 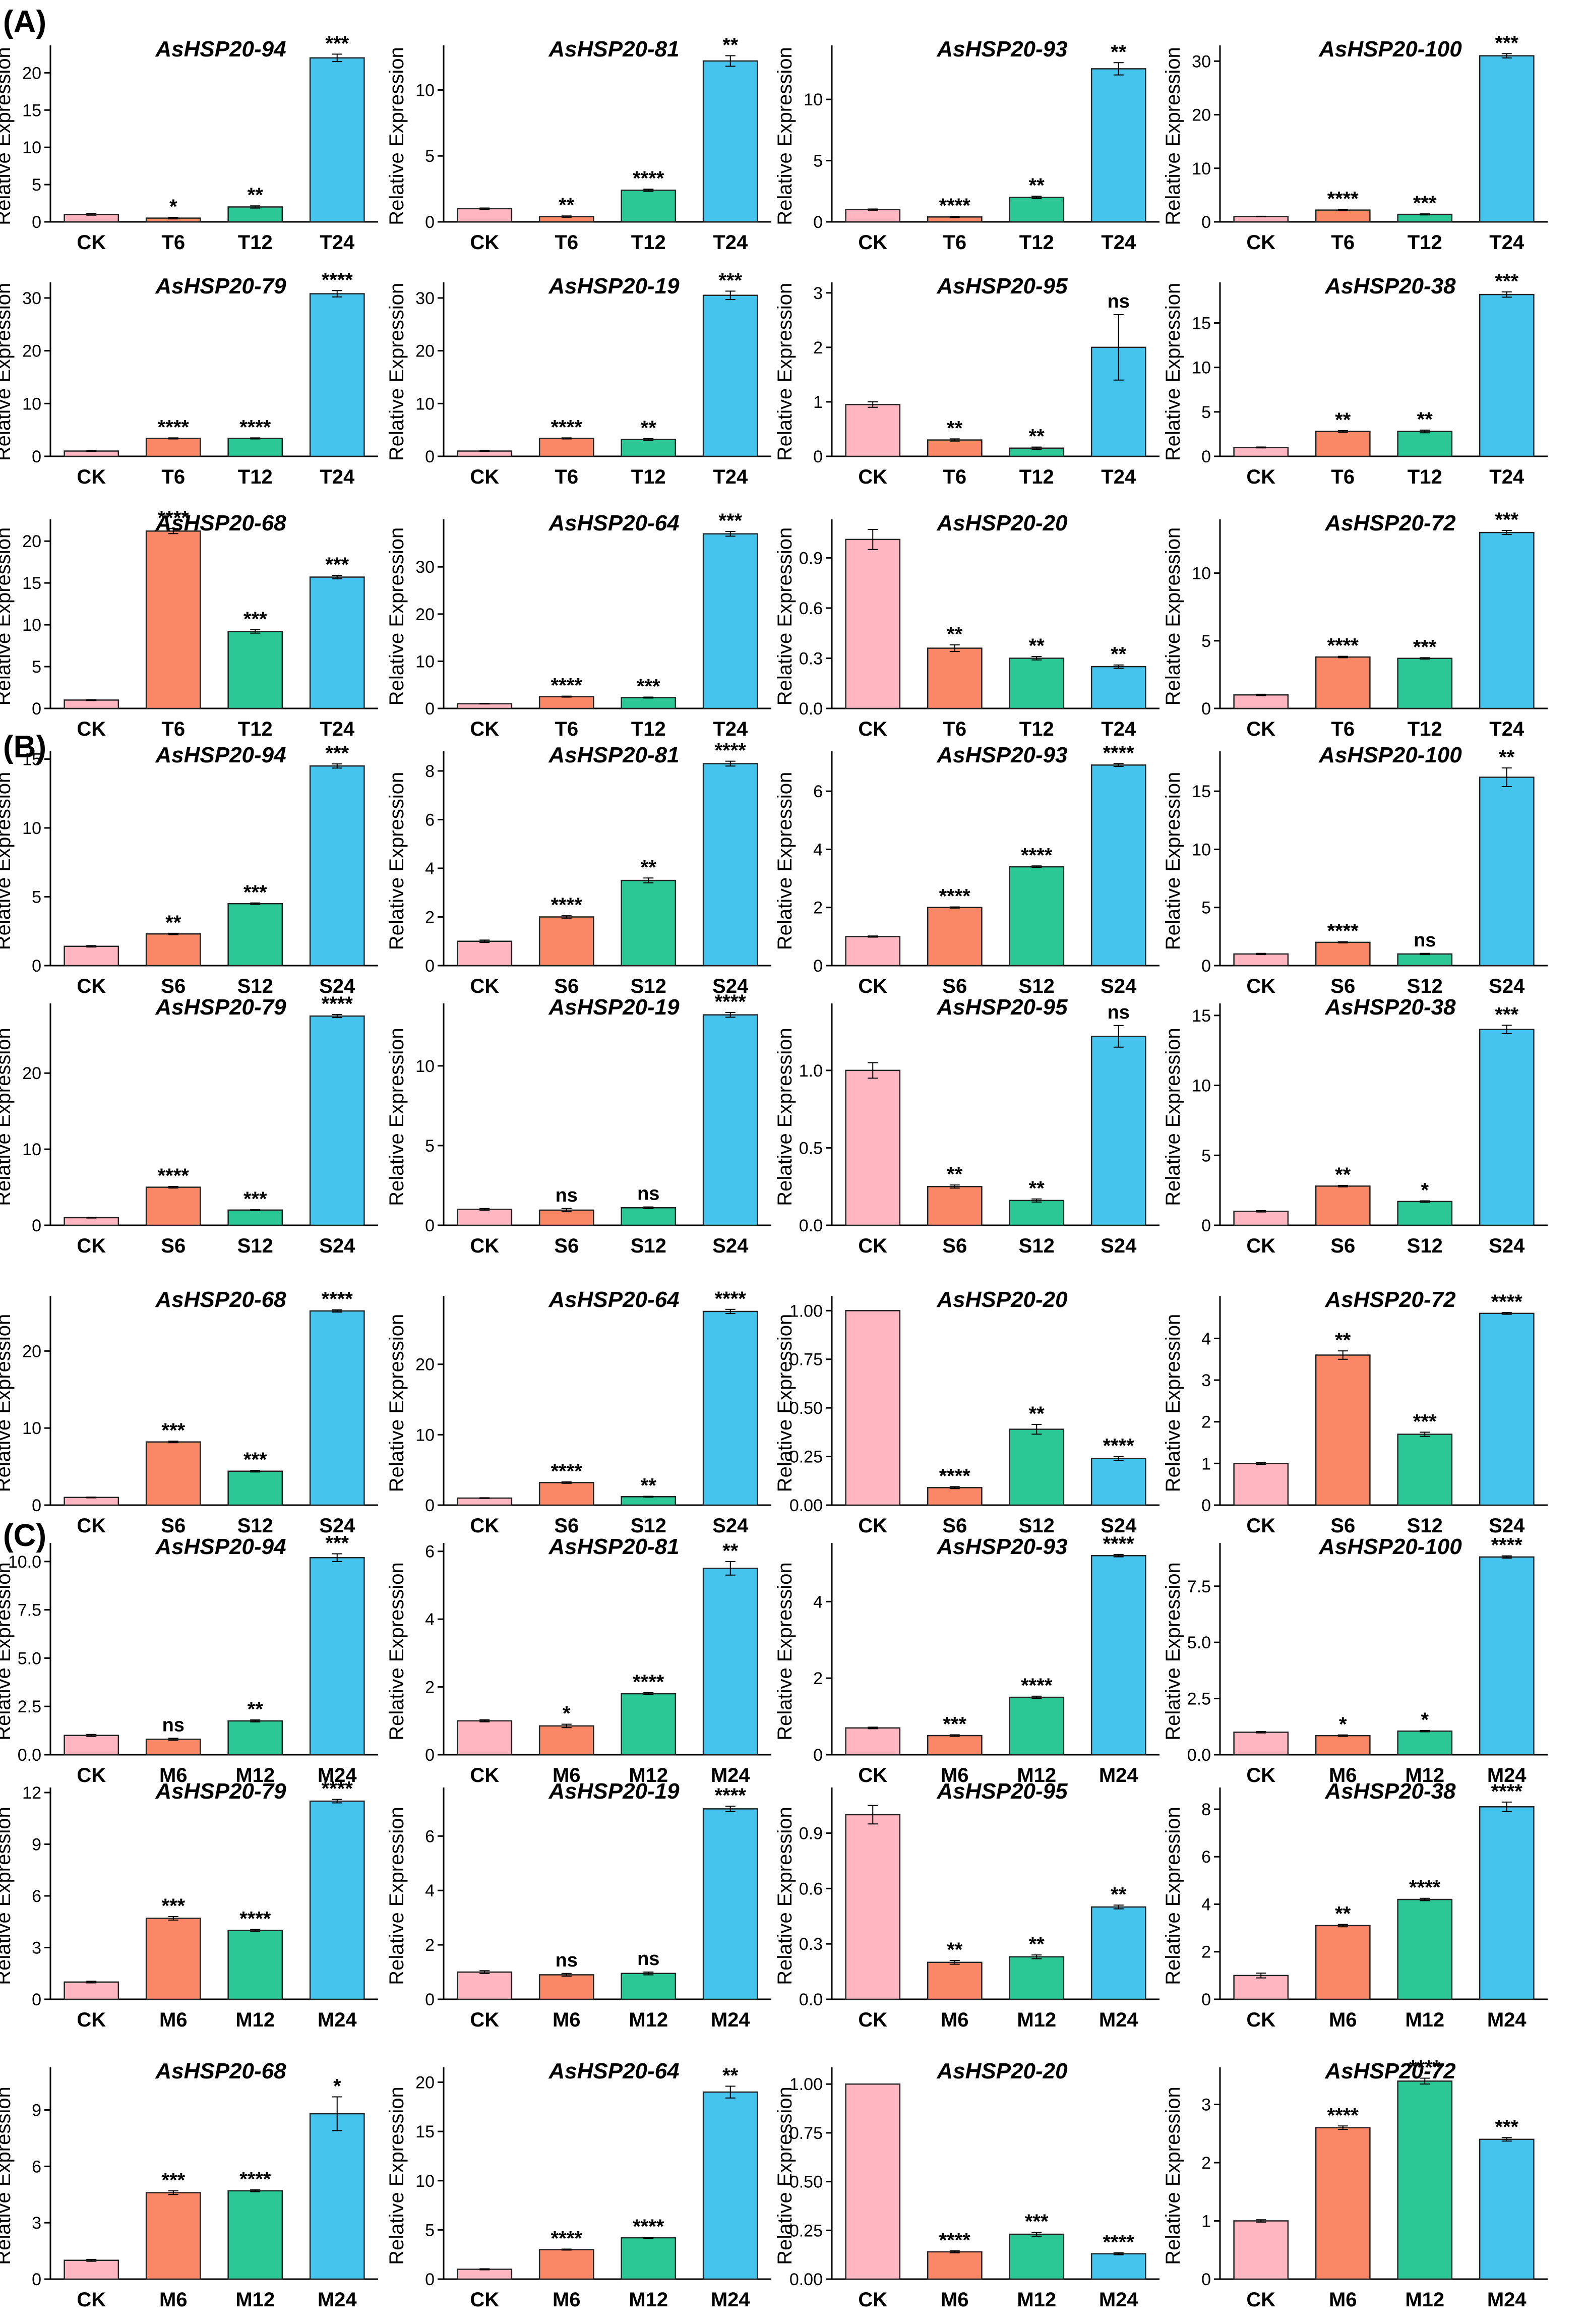 What do you see at coordinates (1506, 242) in the screenshot?
I see `category-label: T24` at bounding box center [1506, 242].